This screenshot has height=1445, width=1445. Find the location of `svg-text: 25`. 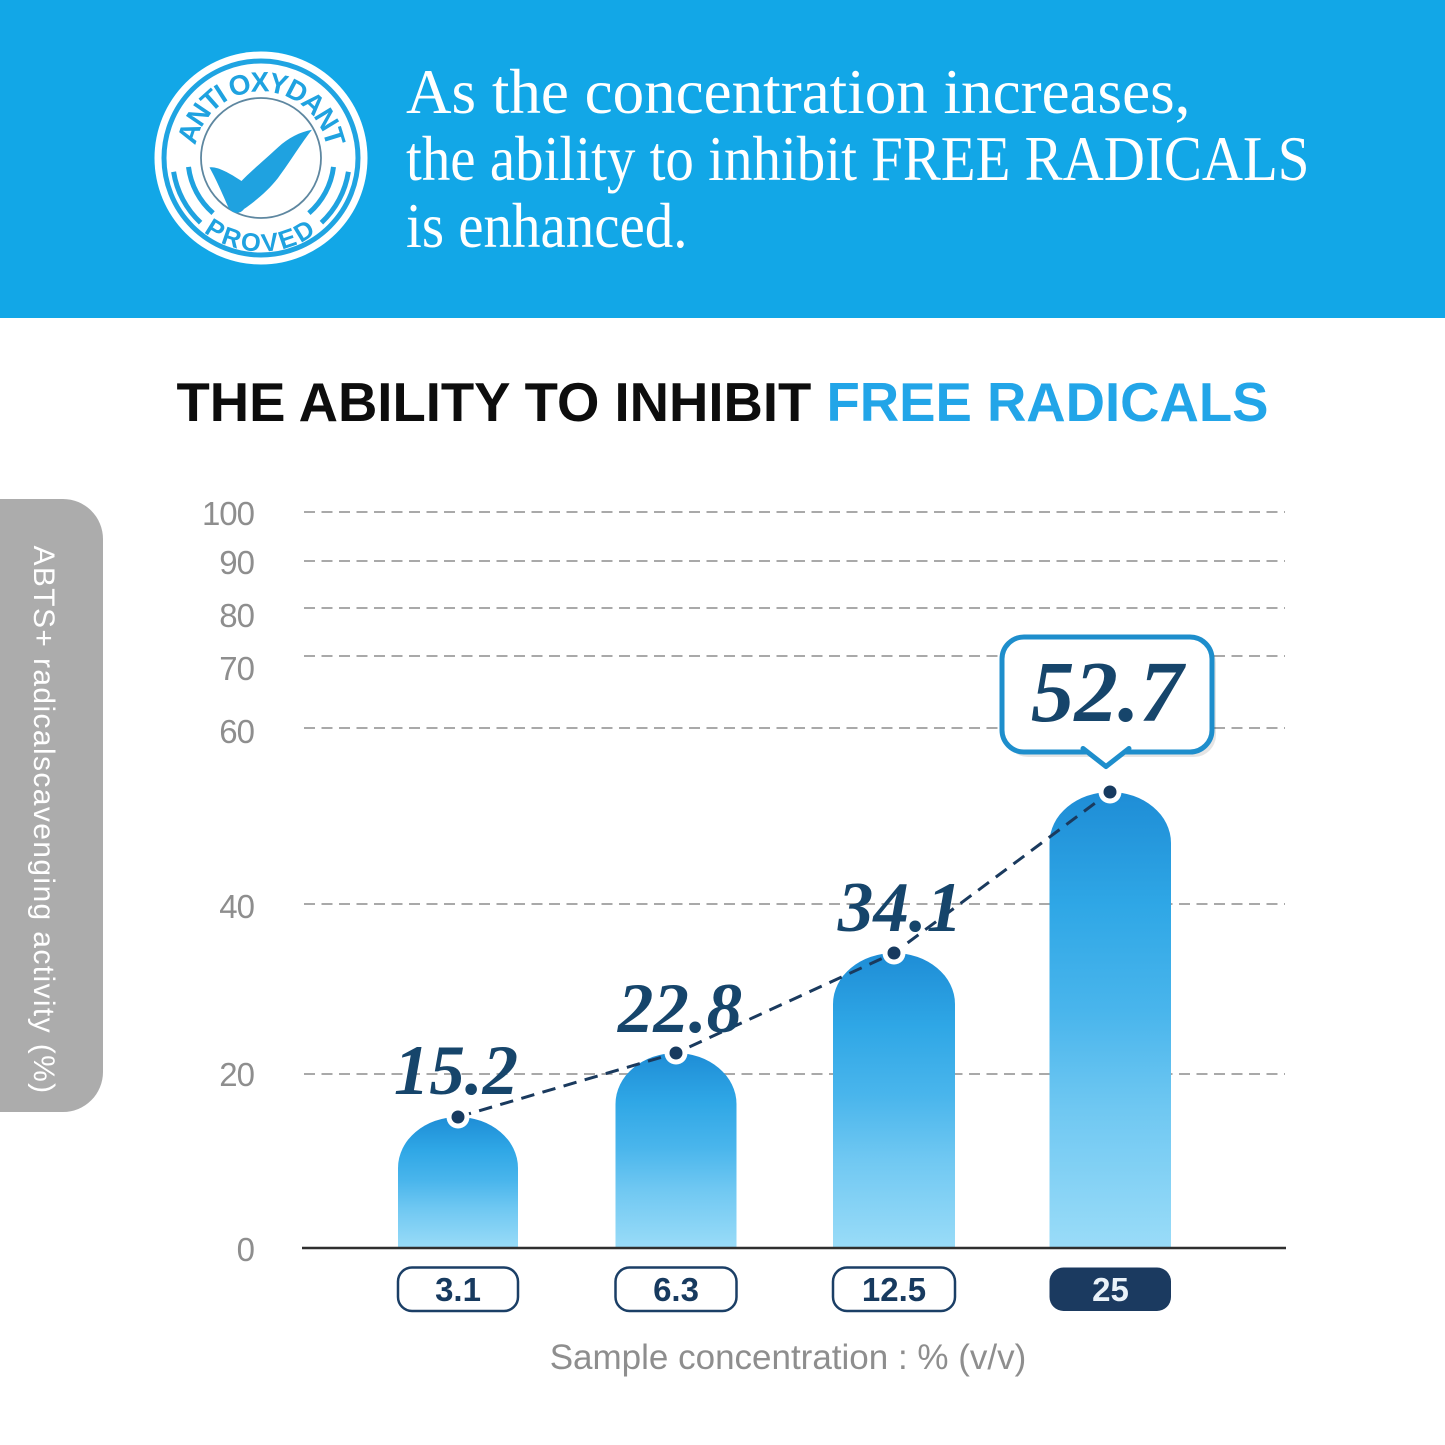

svg-text: 25 is located at coordinates (1110, 1289).